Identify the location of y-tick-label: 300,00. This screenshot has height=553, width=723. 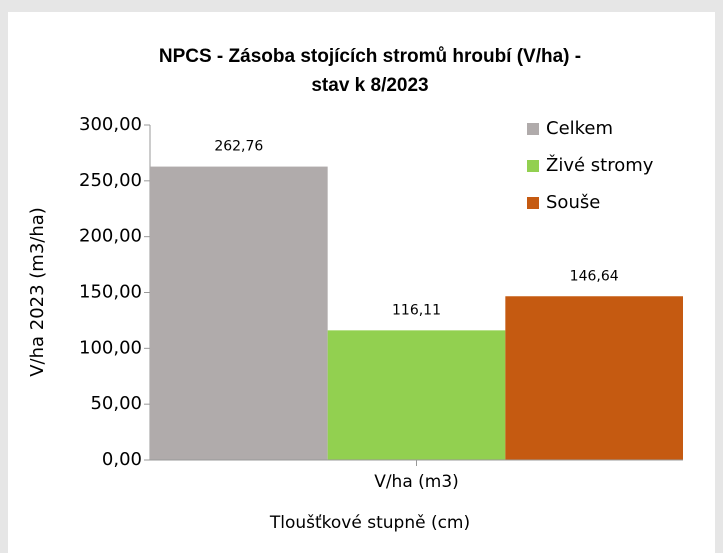
(110, 124).